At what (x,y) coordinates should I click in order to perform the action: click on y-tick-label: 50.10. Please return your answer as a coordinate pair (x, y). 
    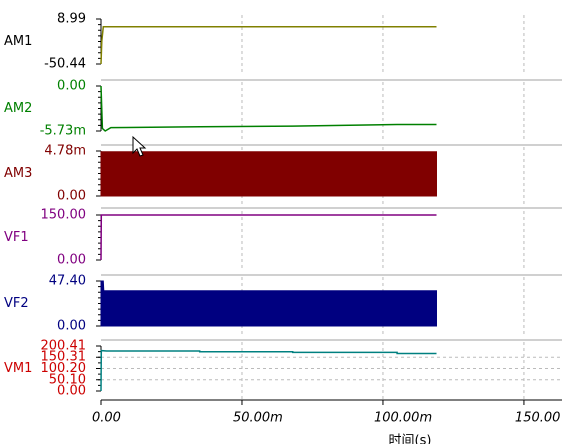
    Looking at the image, I should click on (67, 379).